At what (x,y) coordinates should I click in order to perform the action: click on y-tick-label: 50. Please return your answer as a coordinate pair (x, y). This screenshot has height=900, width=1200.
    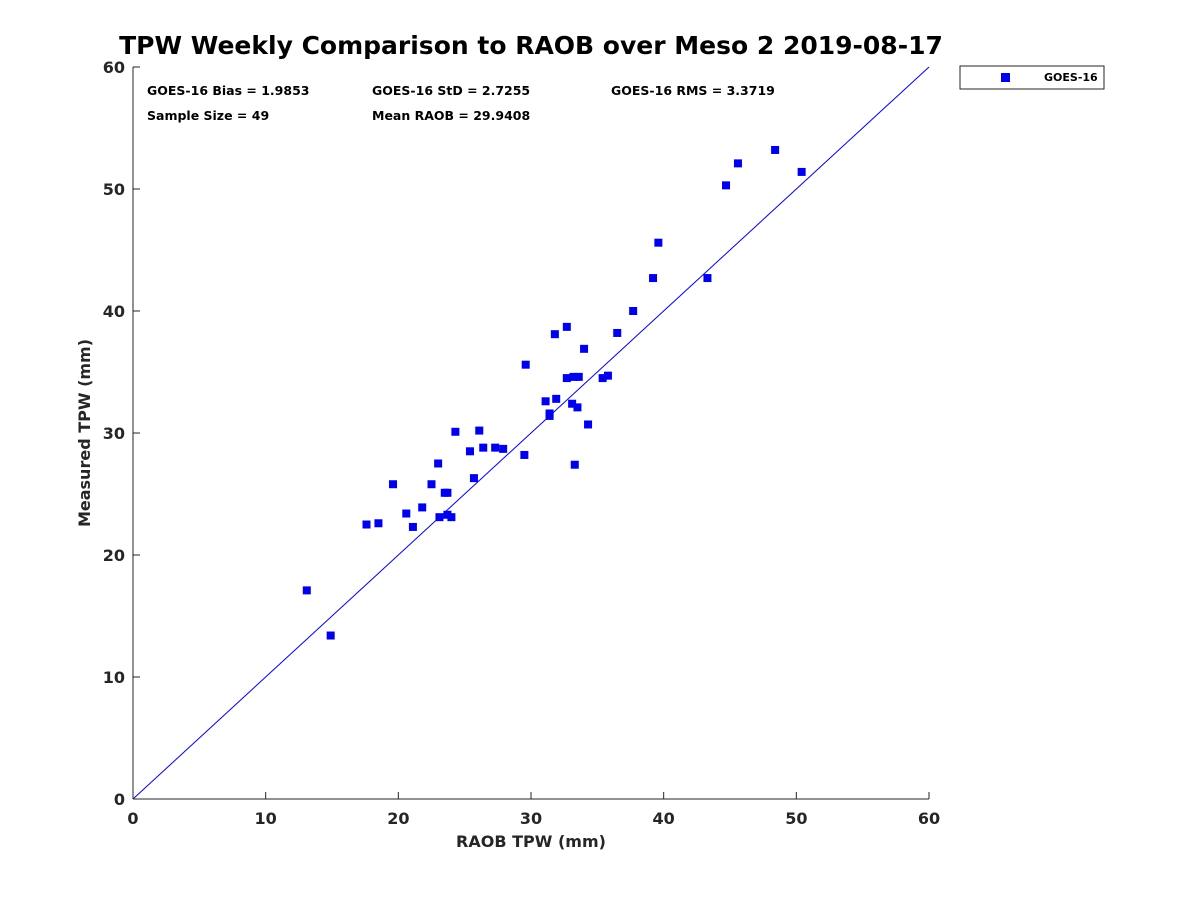
    Looking at the image, I should click on (114, 189).